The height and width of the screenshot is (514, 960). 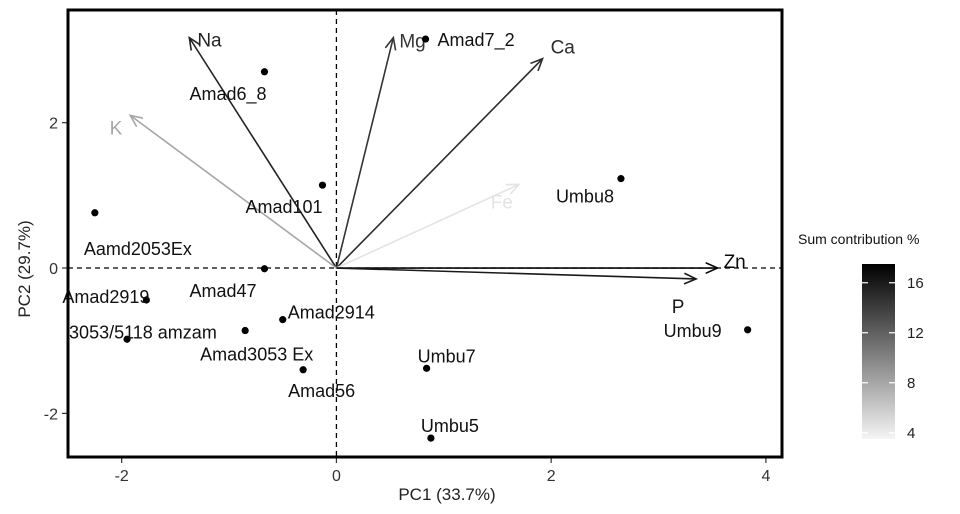 I want to click on sample-point: Amad7_2, so click(x=468, y=40).